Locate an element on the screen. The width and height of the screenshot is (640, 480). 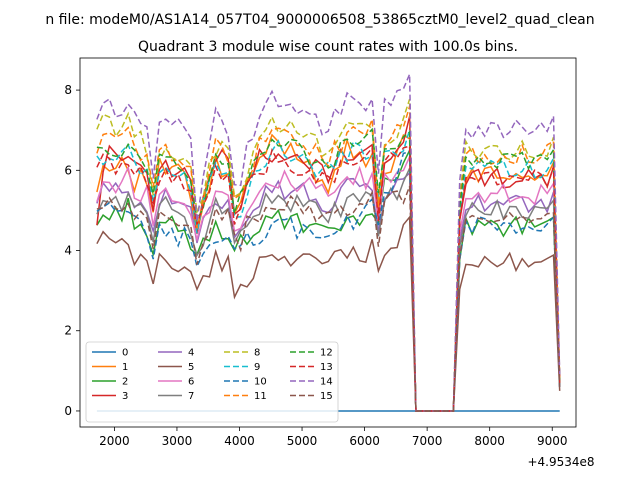
x-tick-label: 4000 is located at coordinates (239, 441).